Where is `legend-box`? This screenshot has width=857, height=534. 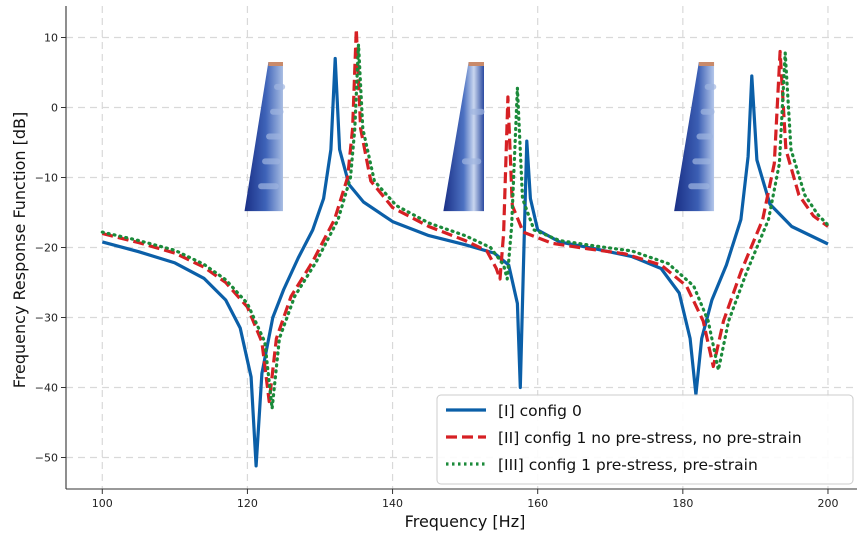 legend-box is located at coordinates (645, 439).